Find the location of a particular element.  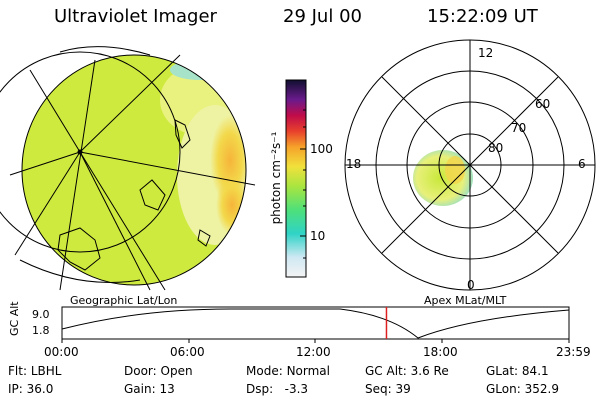

x-tick-1800: 18:00 is located at coordinates (440, 352).